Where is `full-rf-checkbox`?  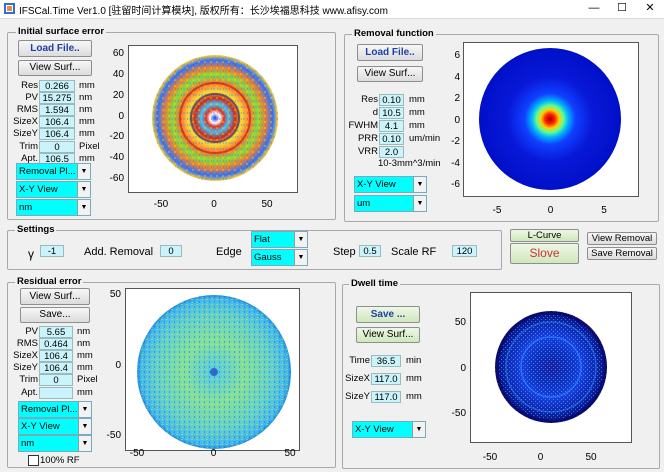 full-rf-checkbox is located at coordinates (33, 460).